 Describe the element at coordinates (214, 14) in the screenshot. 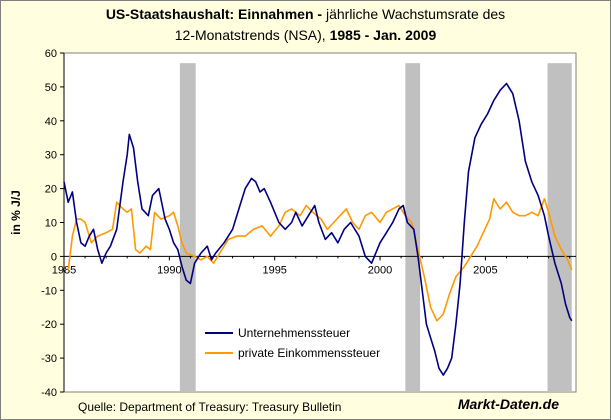

I see `chart-title-bold: US-Staatshaushalt: Einnahmen -` at that location.